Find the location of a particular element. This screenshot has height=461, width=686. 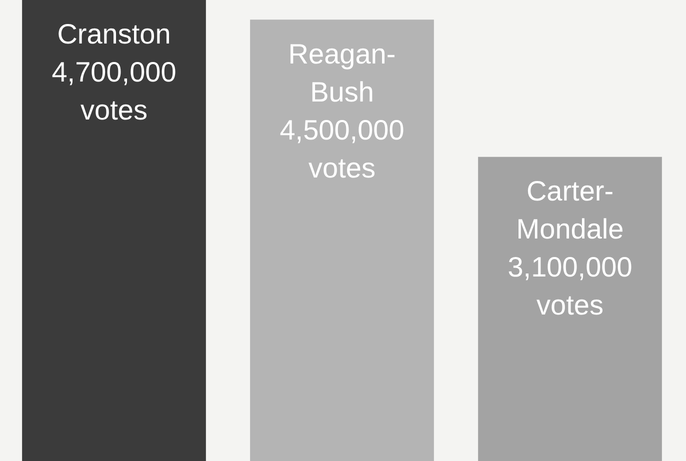

data-label: 4,500,000 votes is located at coordinates (342, 149).